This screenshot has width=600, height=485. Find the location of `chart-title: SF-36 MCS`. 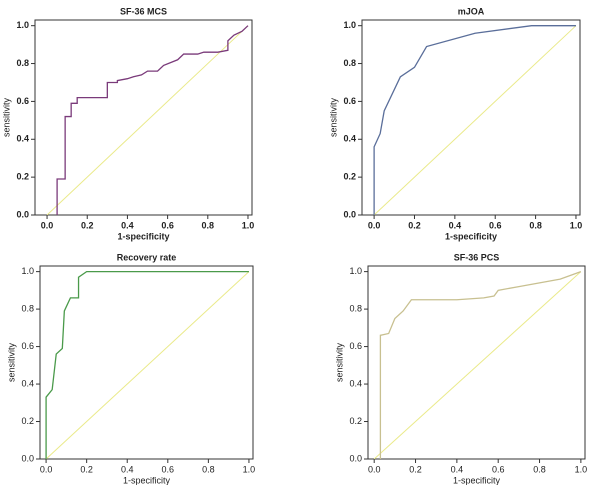

chart-title: SF-36 MCS is located at coordinates (143, 11).